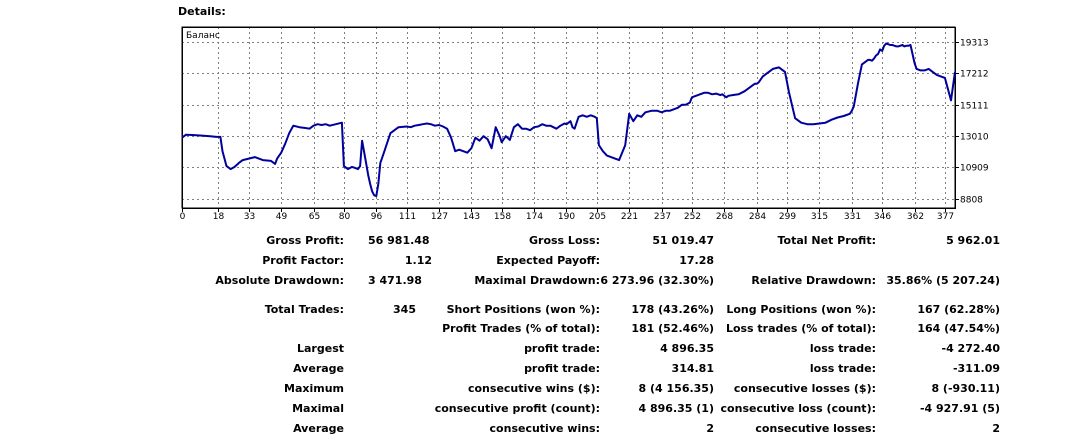  Describe the element at coordinates (662, 217) in the screenshot. I see `x-tick-label: 237` at that location.